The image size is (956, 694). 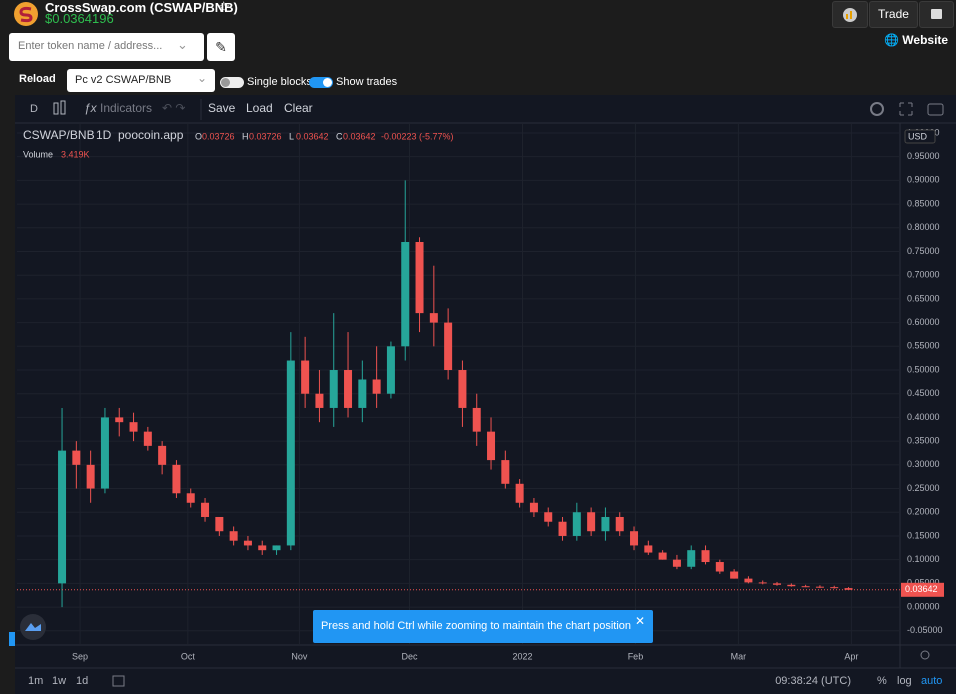 What do you see at coordinates (198, 136) in the screenshot?
I see `ohlc-key: O` at bounding box center [198, 136].